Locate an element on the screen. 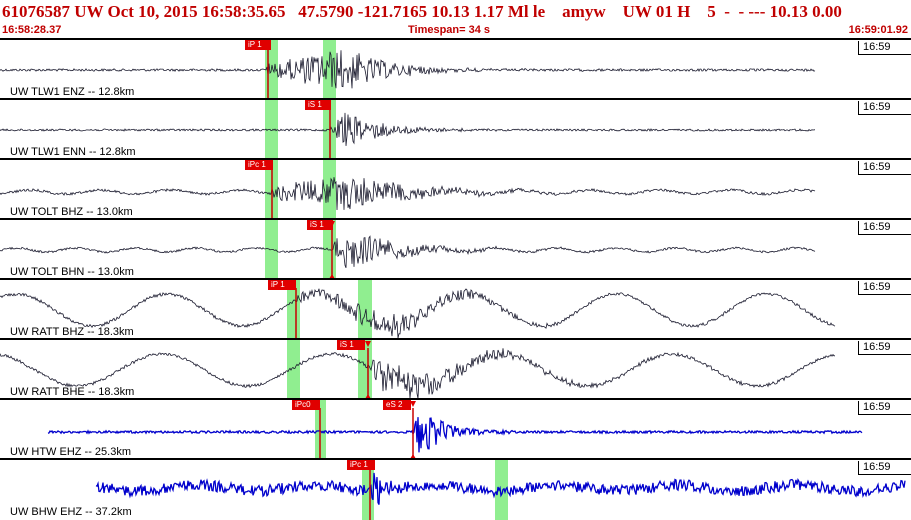  end-time: 16:59:01.92 is located at coordinates (878, 30).